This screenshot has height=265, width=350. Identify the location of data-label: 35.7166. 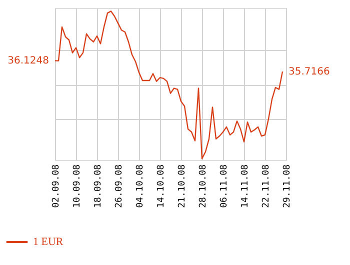
(309, 72).